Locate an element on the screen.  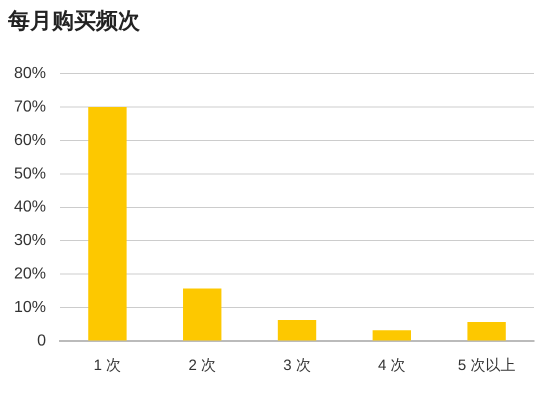
chart-title: 每月购买频次 is located at coordinates (74, 22).